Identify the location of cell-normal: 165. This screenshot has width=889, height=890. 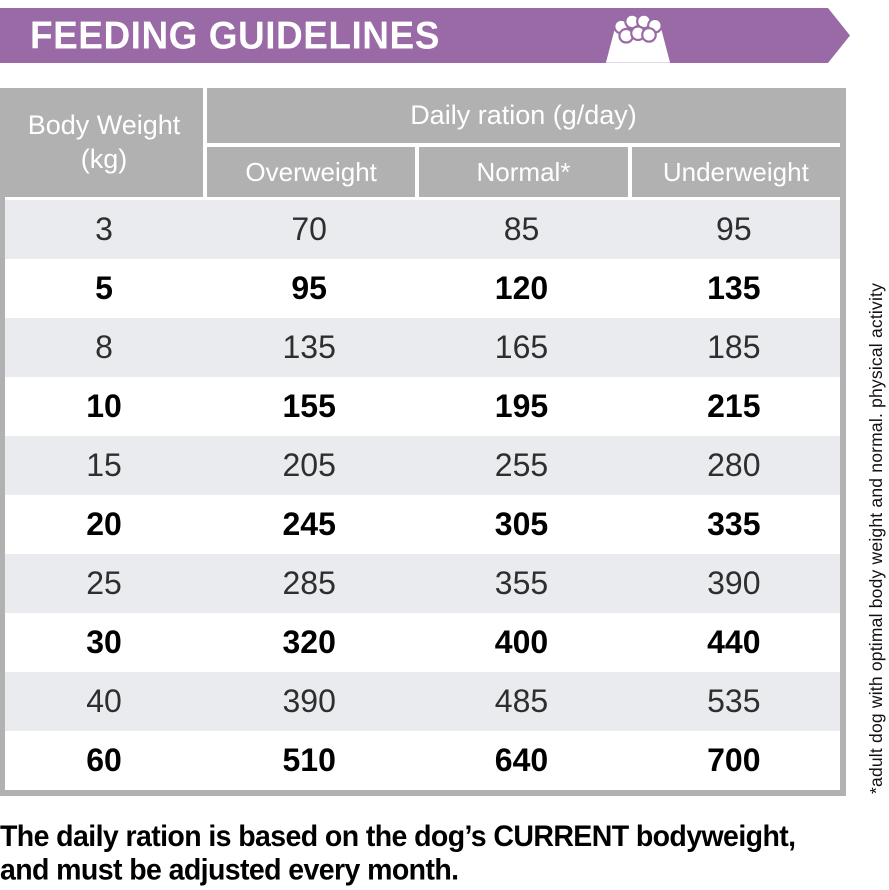
(521, 347).